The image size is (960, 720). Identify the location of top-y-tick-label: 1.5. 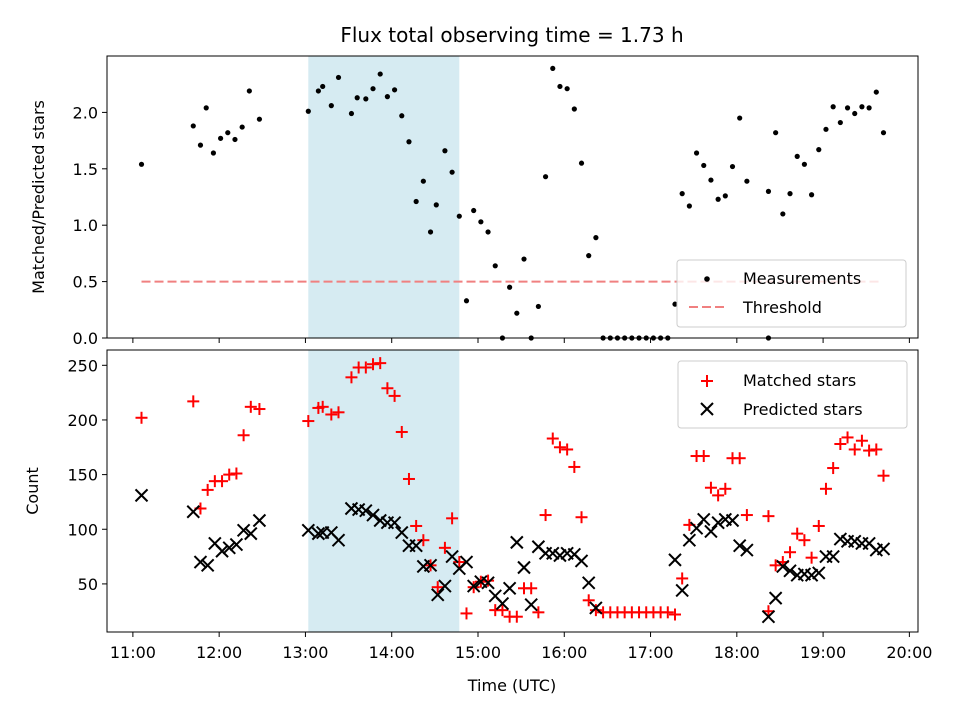
(85, 169).